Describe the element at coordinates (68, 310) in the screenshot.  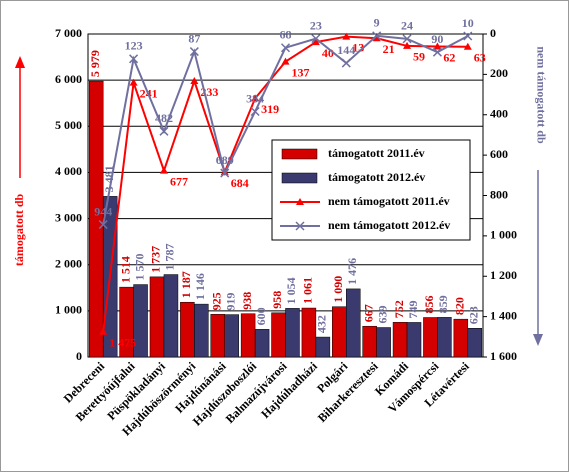
I see `y-tick-label: 1 000` at that location.